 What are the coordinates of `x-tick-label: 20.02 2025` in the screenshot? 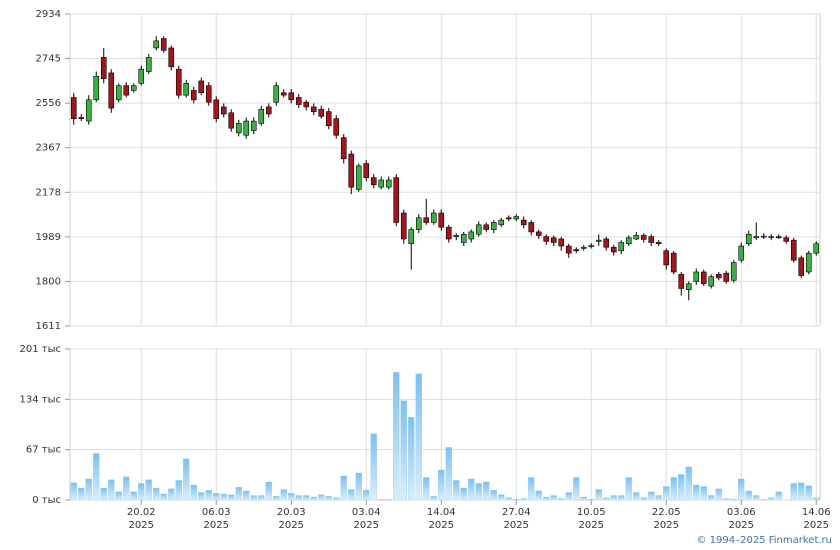 It's located at (141, 519).